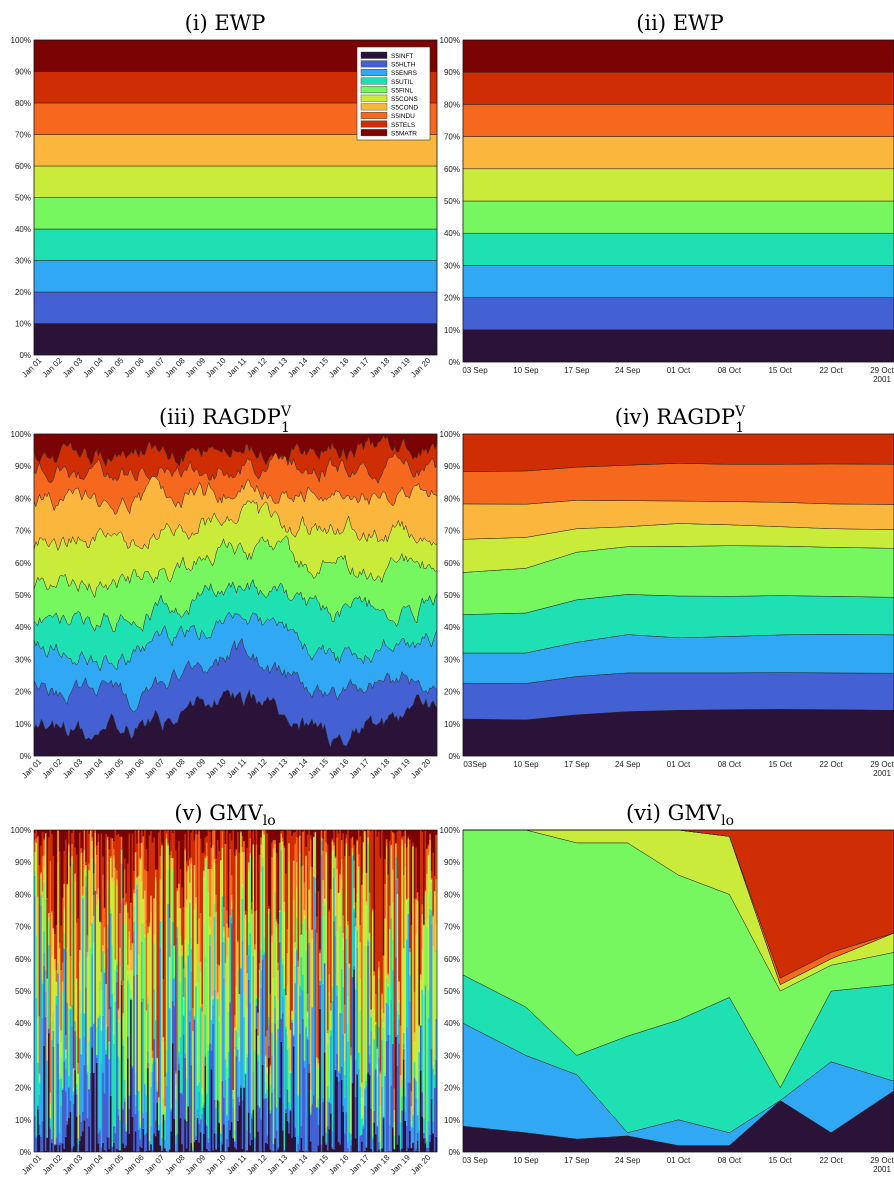  What do you see at coordinates (23, 261) in the screenshot?
I see `y-tick-label: 30%` at bounding box center [23, 261].